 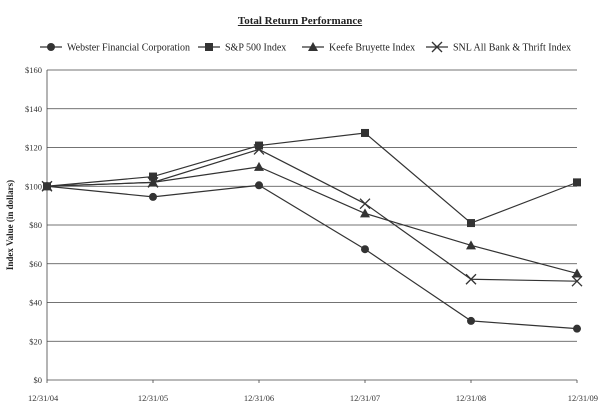 I want to click on legend-label: S&P 500 Index, so click(x=255, y=48).